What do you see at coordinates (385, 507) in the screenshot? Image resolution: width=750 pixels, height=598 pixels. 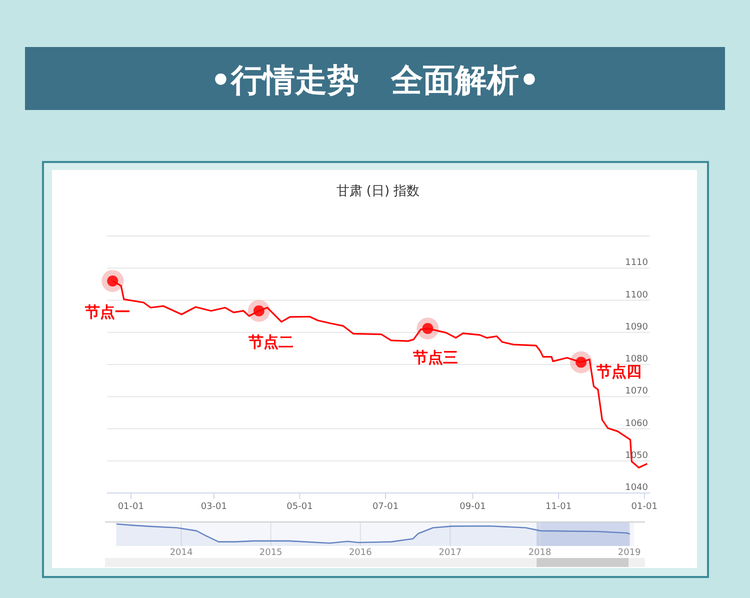 I see `x-tick-label: 07-01` at bounding box center [385, 507].